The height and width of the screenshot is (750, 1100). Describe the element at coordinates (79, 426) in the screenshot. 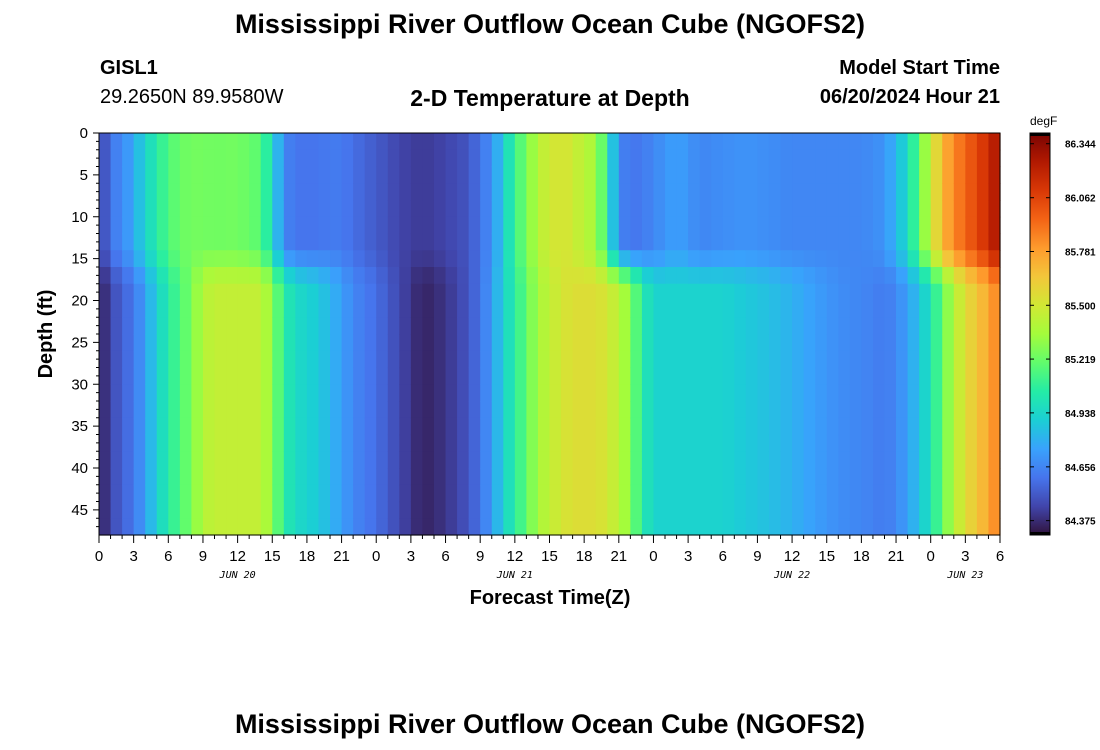

I see `y-tick-label: 35` at that location.